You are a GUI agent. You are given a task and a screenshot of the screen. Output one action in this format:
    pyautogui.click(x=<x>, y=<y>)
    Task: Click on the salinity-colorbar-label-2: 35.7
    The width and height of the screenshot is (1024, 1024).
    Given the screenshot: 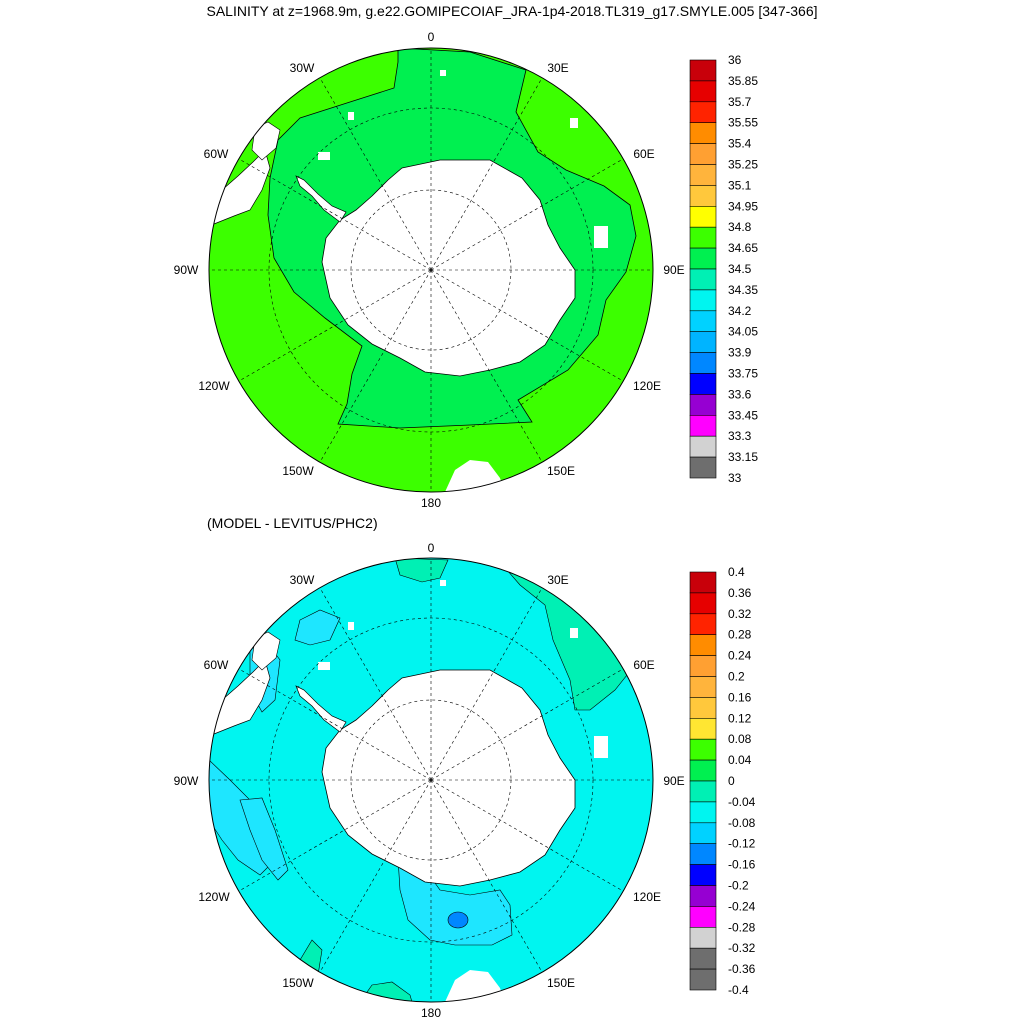 What is the action you would take?
    pyautogui.click(x=740, y=102)
    